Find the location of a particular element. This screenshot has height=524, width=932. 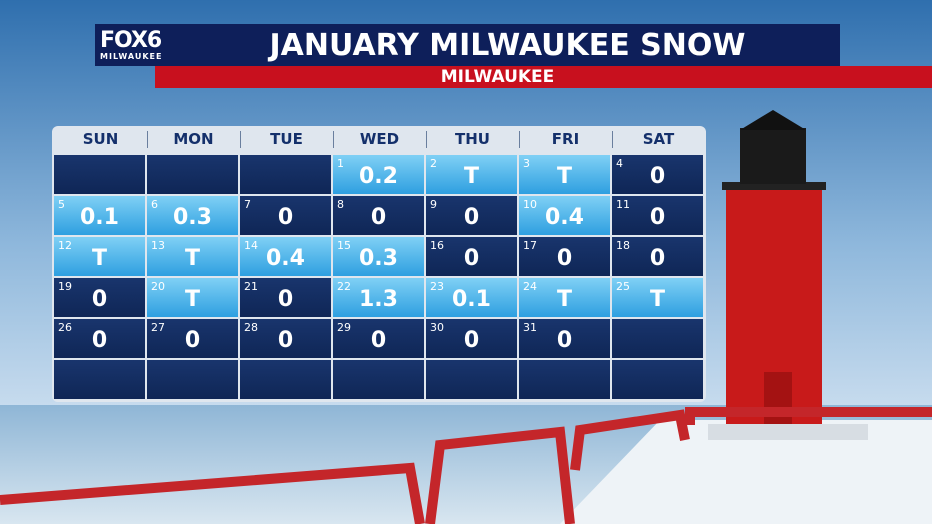

logo: FOX6 is located at coordinates (131, 40).